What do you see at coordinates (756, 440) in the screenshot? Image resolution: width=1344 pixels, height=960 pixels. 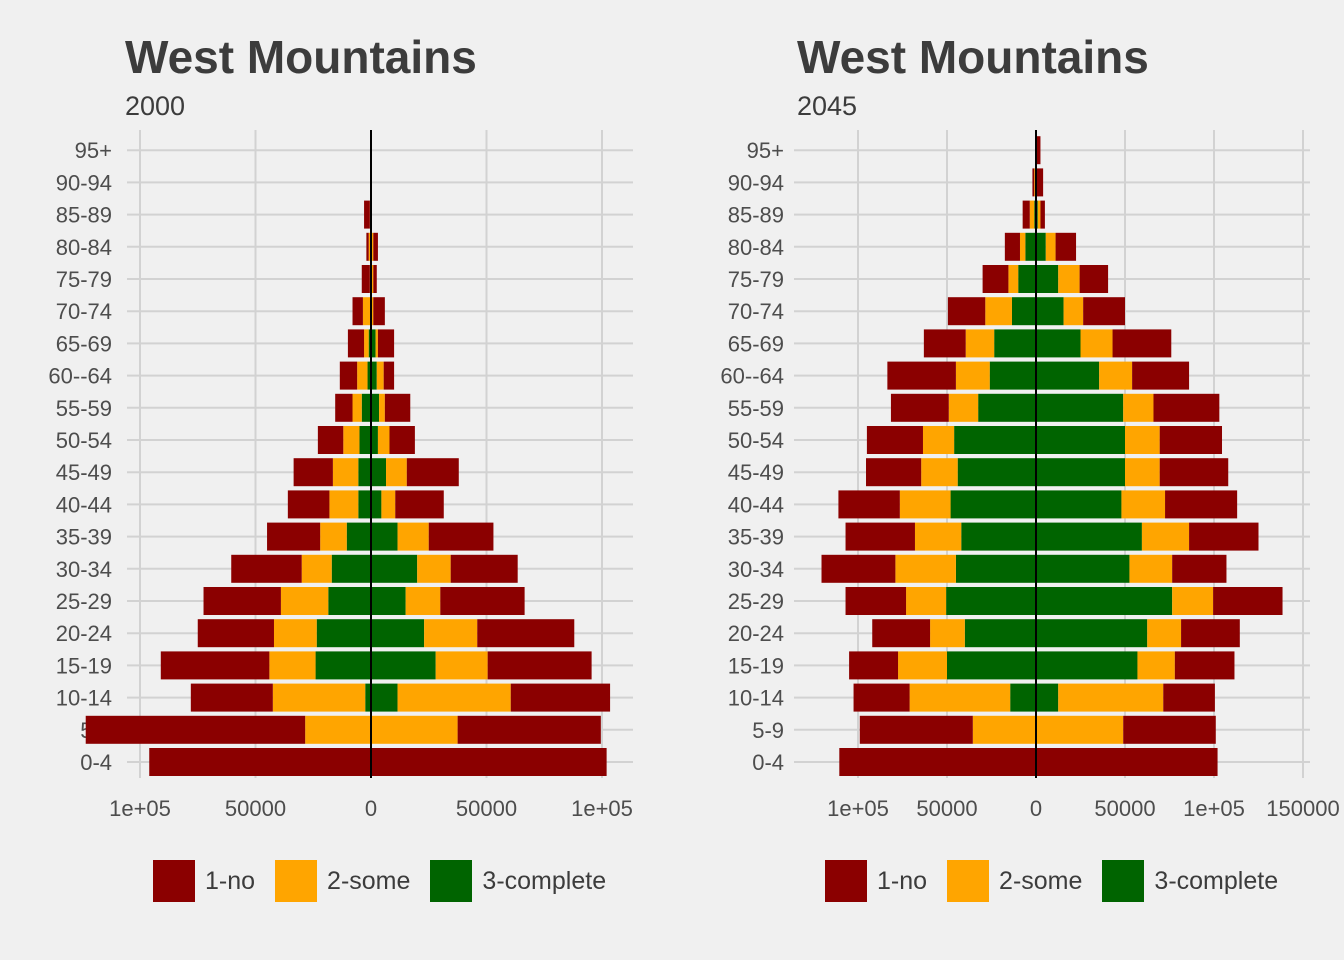 I see `y-tick-label: 50-54` at bounding box center [756, 440].